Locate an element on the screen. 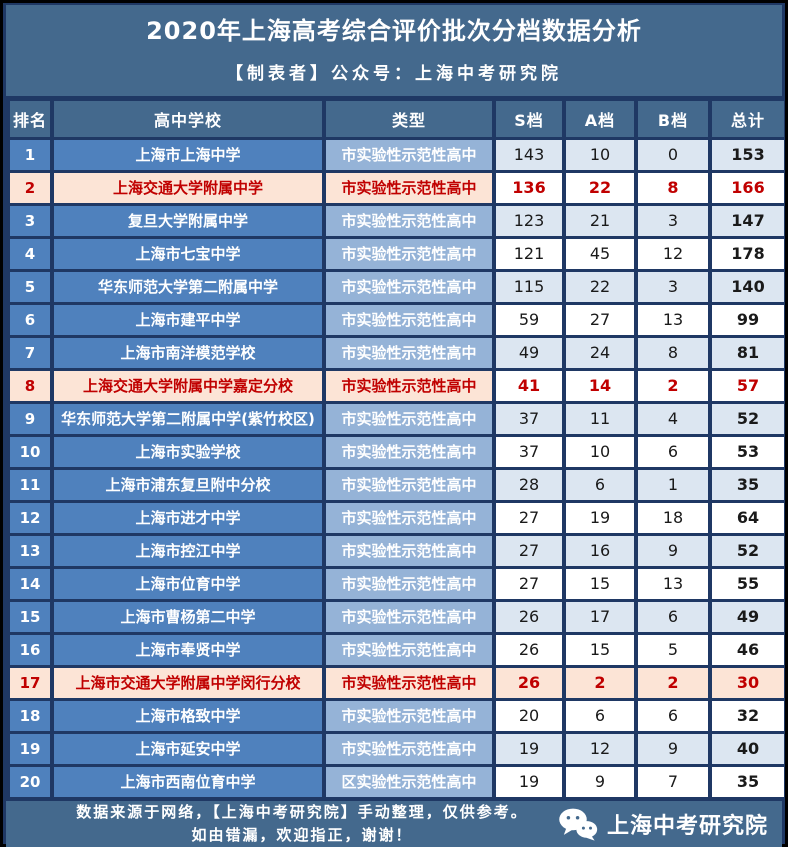 Image resolution: width=788 pixels, height=847 pixels. footer-brand: 上海中考研究院 is located at coordinates (670, 824).